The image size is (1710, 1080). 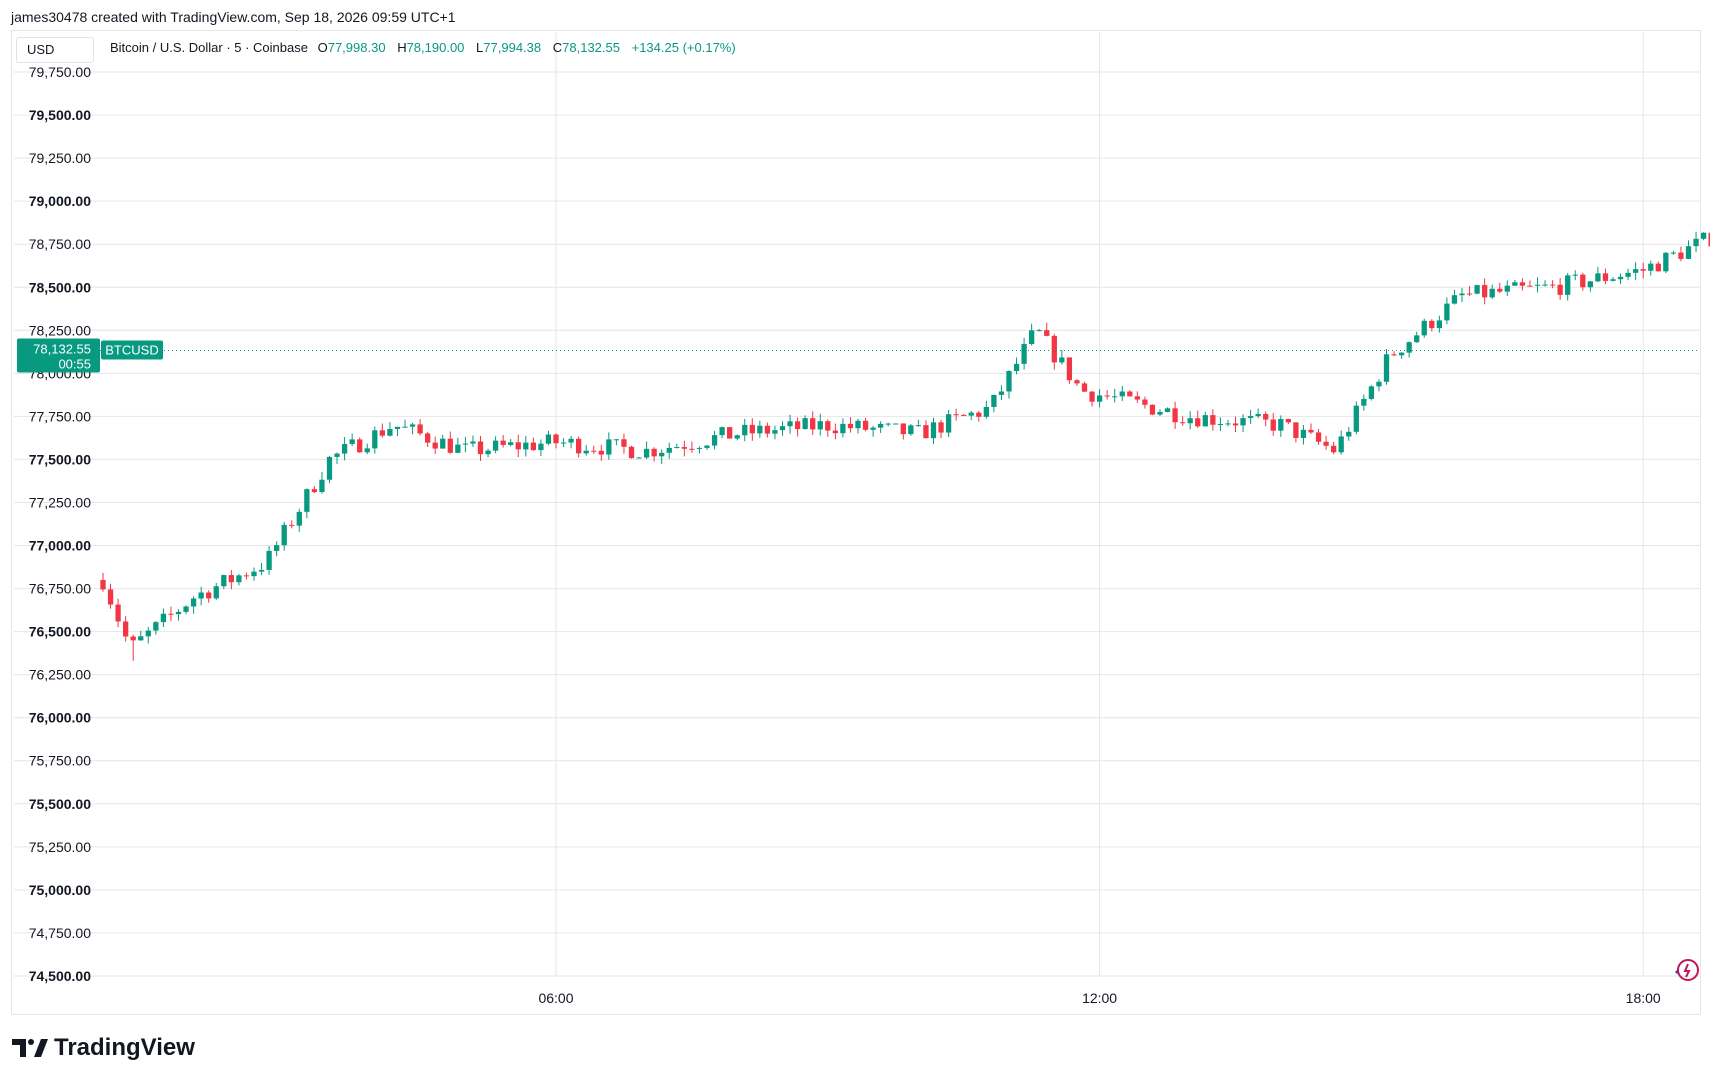 What do you see at coordinates (60, 546) in the screenshot?
I see `y-tick-label: 77,000.00` at bounding box center [60, 546].